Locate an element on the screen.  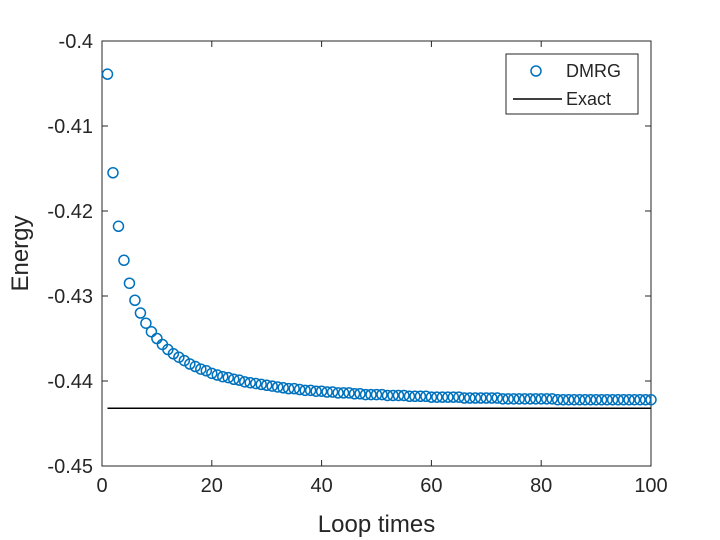
x-tick-label: 20 is located at coordinates (212, 486).